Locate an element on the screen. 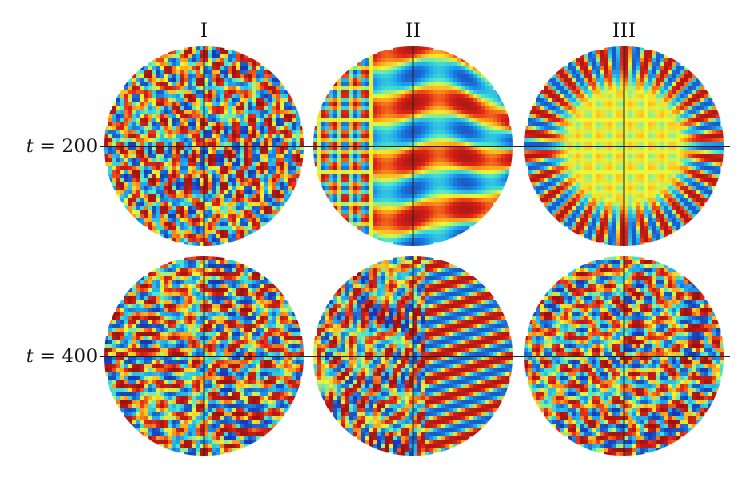 The height and width of the screenshot is (483, 754). sphere-III-t200 is located at coordinates (624, 146).